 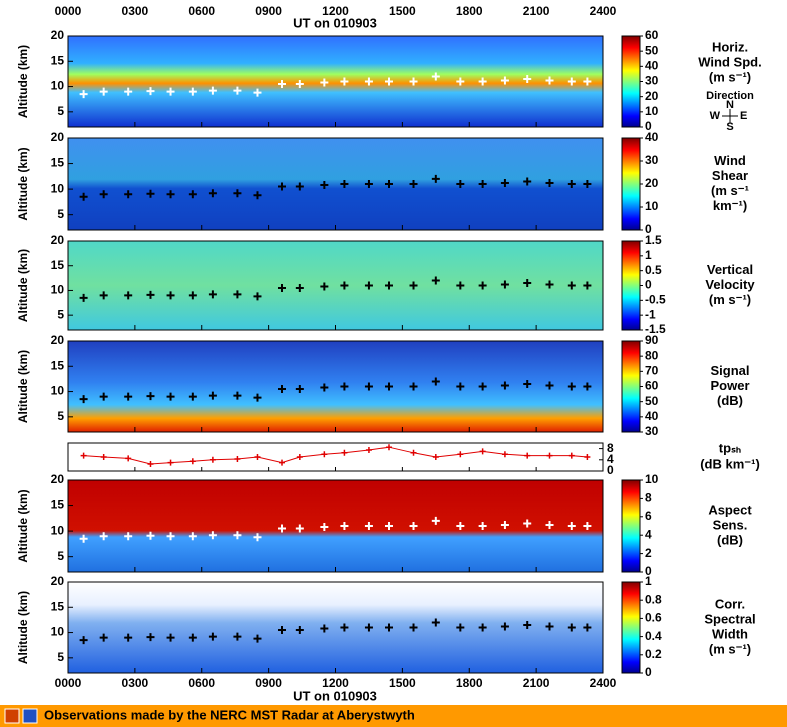 I want to click on colorbar-tick-label: 0.6, so click(x=653, y=618).